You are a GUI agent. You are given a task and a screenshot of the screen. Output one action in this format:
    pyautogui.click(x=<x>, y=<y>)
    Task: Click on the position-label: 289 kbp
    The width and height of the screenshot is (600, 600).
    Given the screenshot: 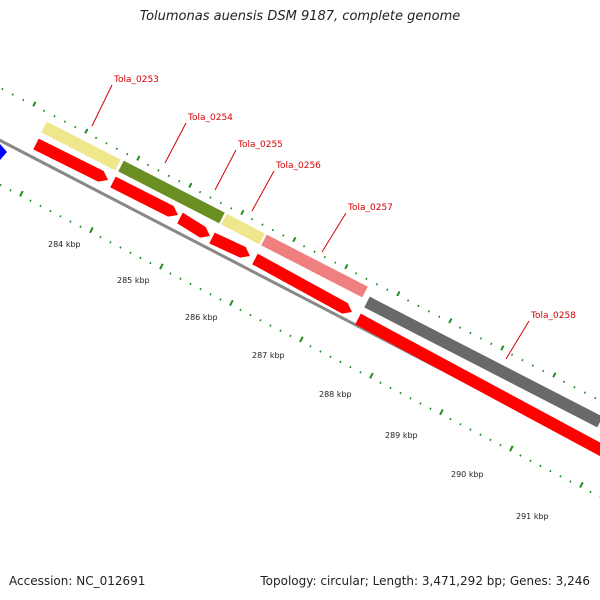 What is the action you would take?
    pyautogui.click(x=401, y=435)
    